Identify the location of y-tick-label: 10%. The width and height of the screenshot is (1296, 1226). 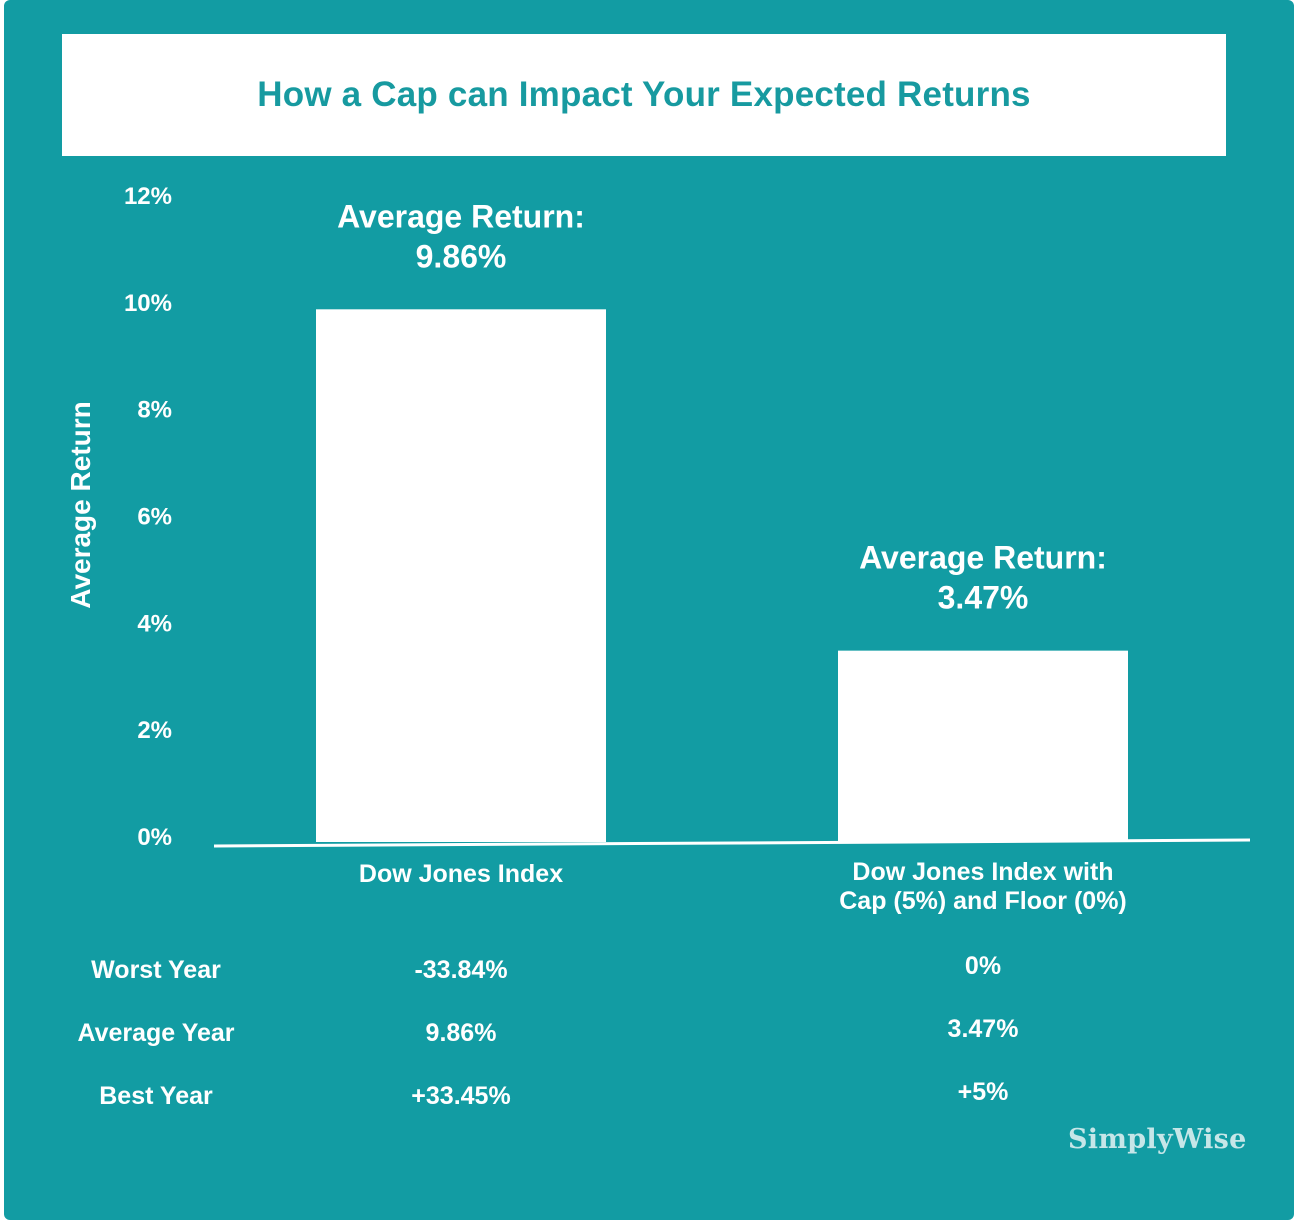
(148, 303).